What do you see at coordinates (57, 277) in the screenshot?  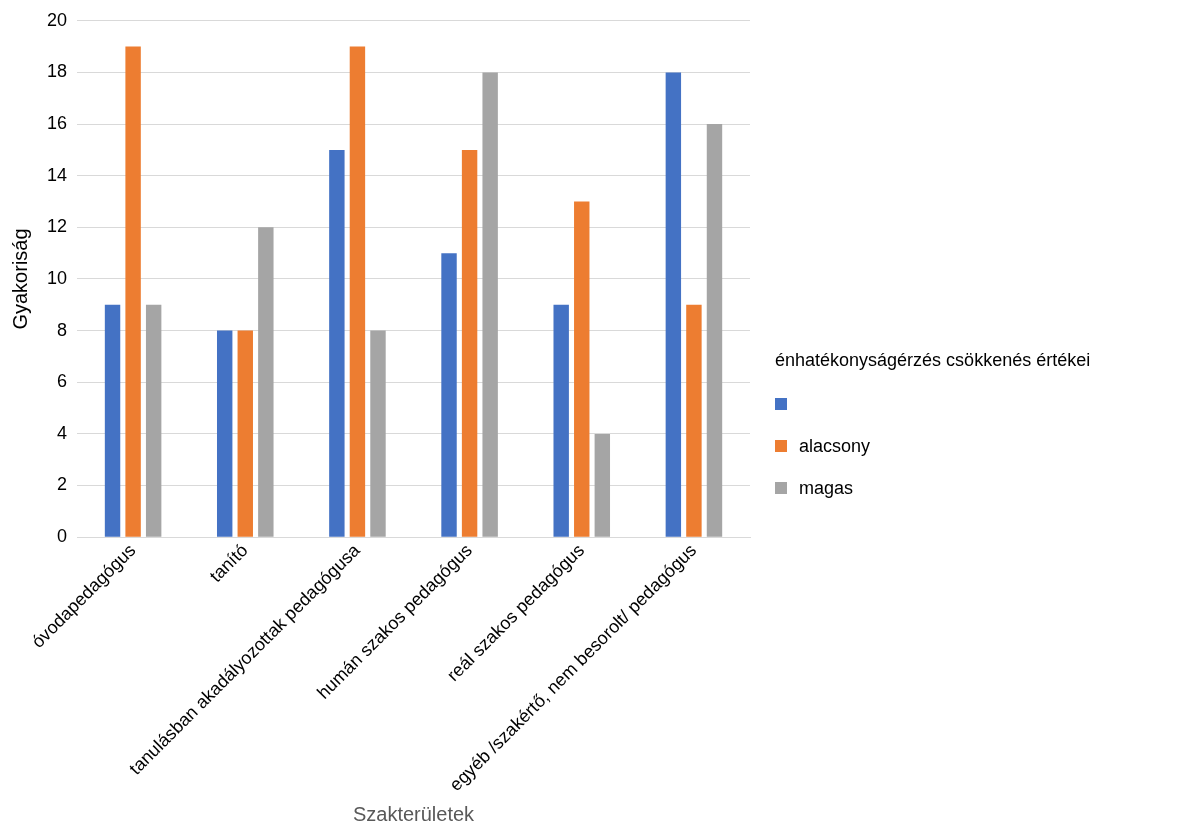 I see `y-tick-label: 10` at bounding box center [57, 277].